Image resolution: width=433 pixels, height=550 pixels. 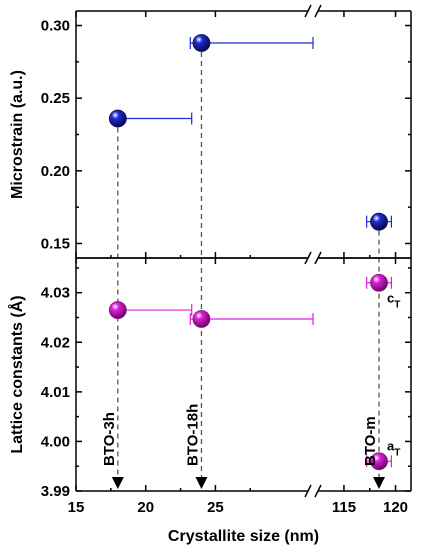 I want to click on sample-label: BTO-18h, so click(x=192, y=435).